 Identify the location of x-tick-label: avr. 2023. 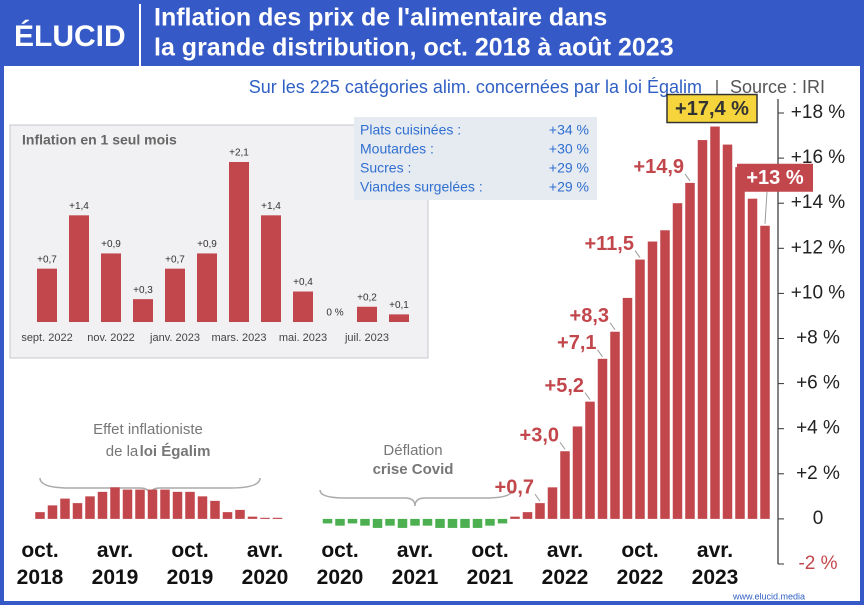
(715, 563).